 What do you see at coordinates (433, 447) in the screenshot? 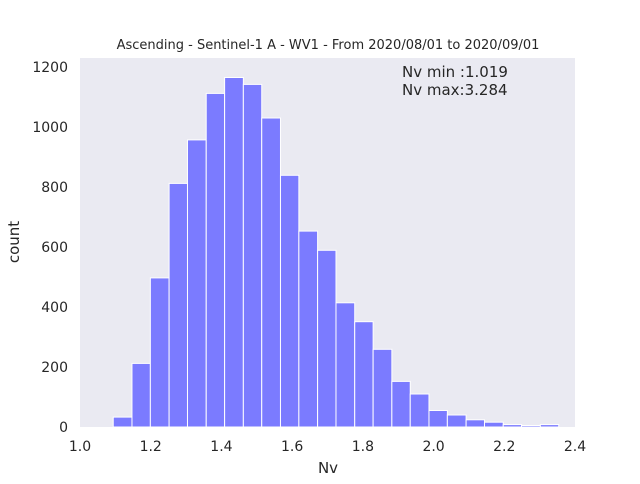
I see `x-tick-label: 2.0` at bounding box center [433, 447].